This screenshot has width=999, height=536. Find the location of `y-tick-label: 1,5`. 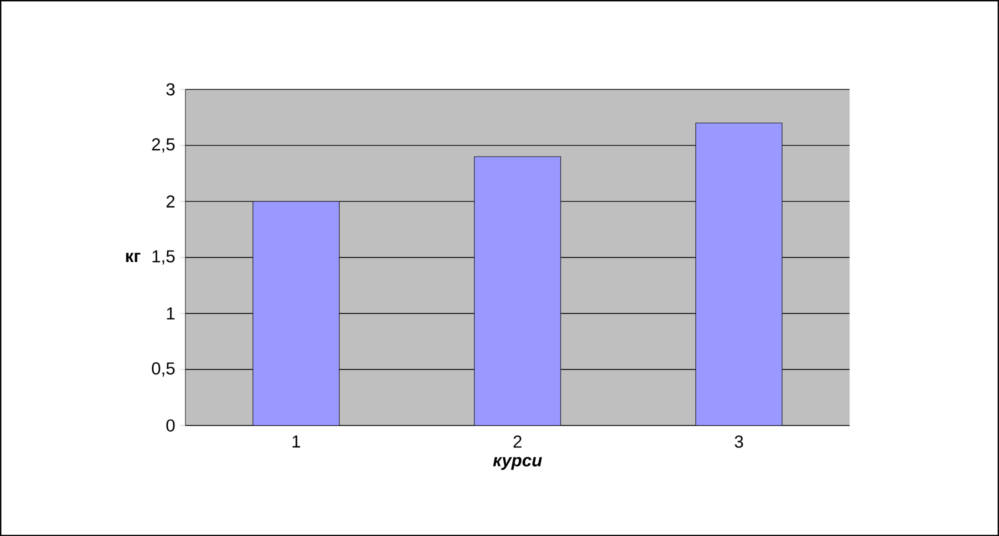

y-tick-label: 1,5 is located at coordinates (163, 257).